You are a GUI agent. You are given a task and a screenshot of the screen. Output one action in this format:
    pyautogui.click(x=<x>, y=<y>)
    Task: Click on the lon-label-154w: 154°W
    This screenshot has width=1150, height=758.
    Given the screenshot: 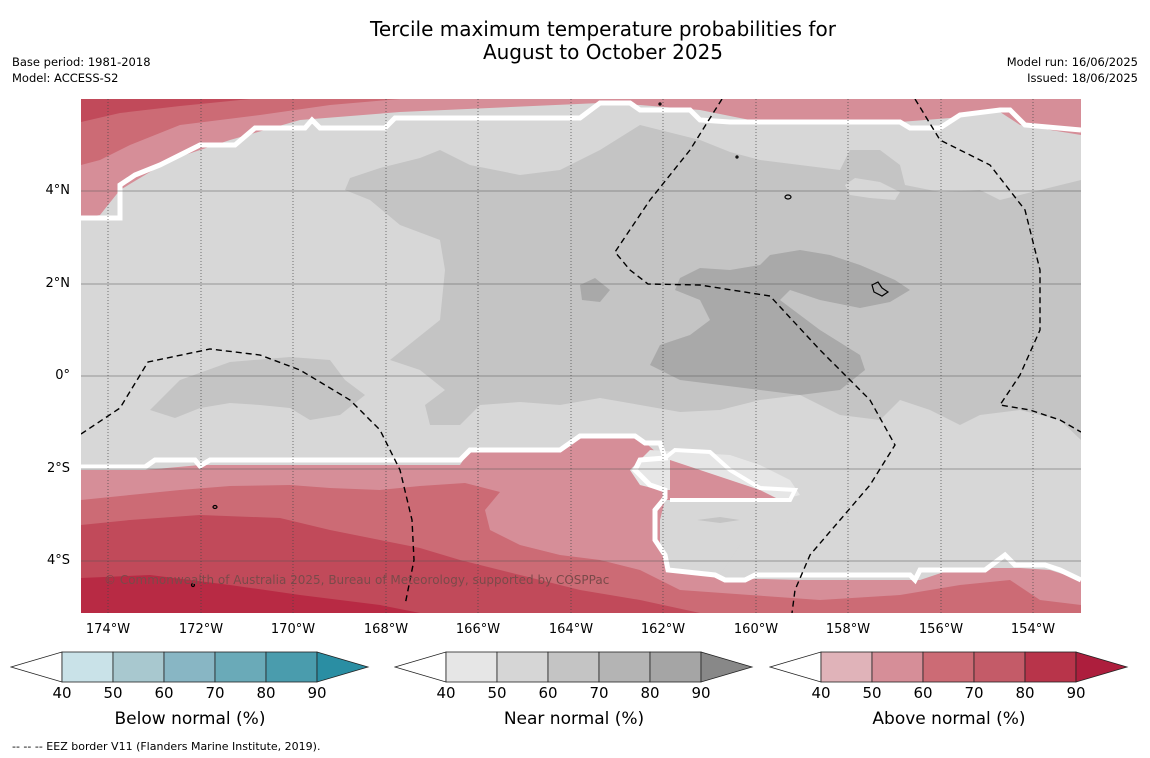 What is the action you would take?
    pyautogui.click(x=1033, y=629)
    